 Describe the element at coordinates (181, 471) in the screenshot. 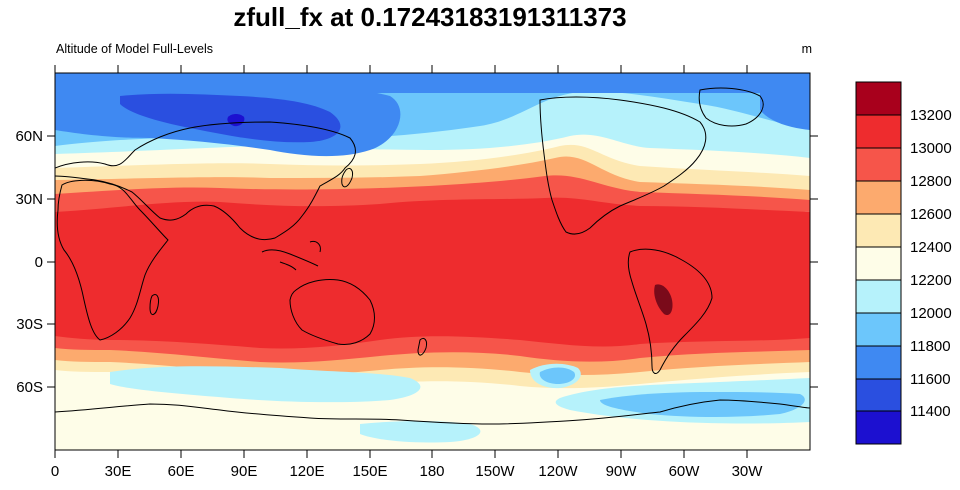

I see `lon-label-60e: 60E` at that location.